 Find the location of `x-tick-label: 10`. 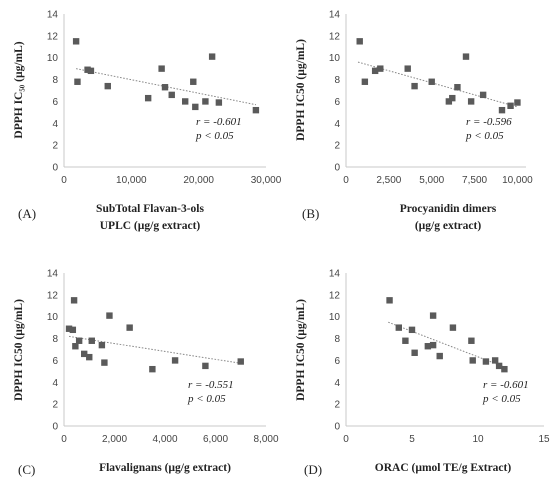

x-tick-label: 10 is located at coordinates (478, 439).